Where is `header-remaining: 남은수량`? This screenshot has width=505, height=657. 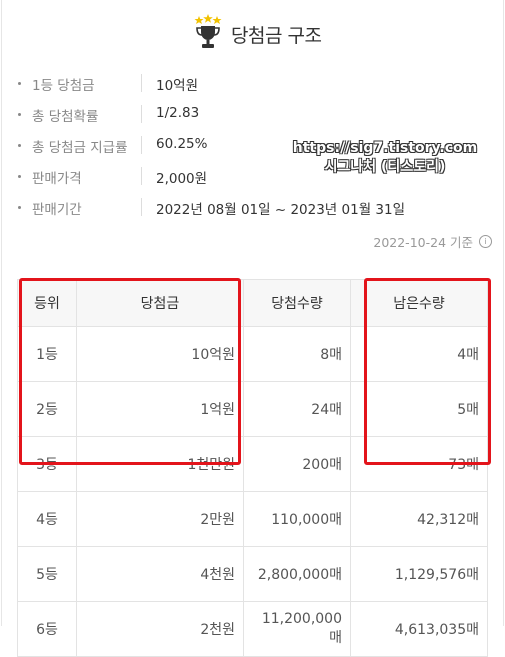 header-remaining: 남은수량 is located at coordinates (419, 303).